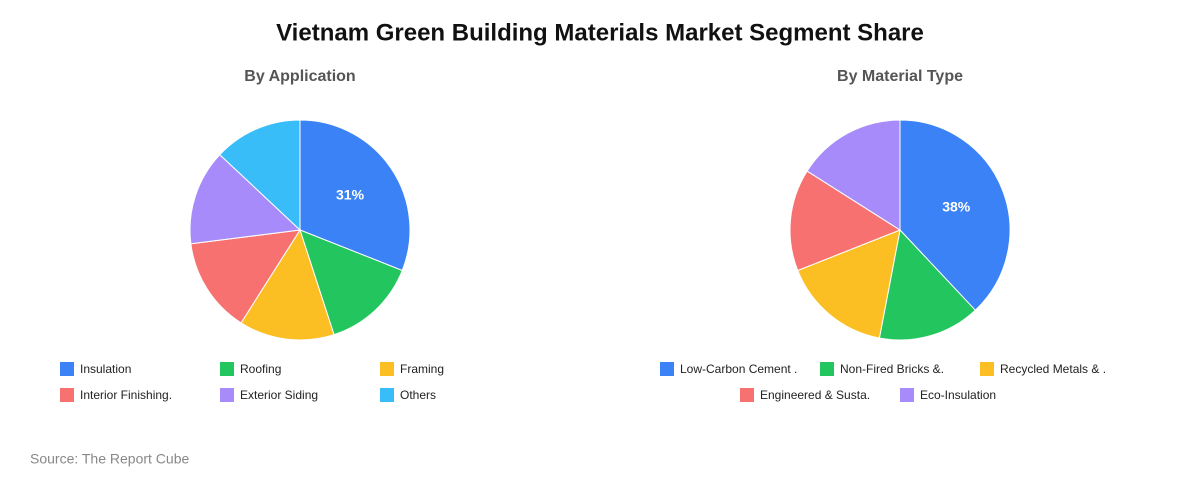  I want to click on legend-label: Engineered & Susta., so click(815, 395).